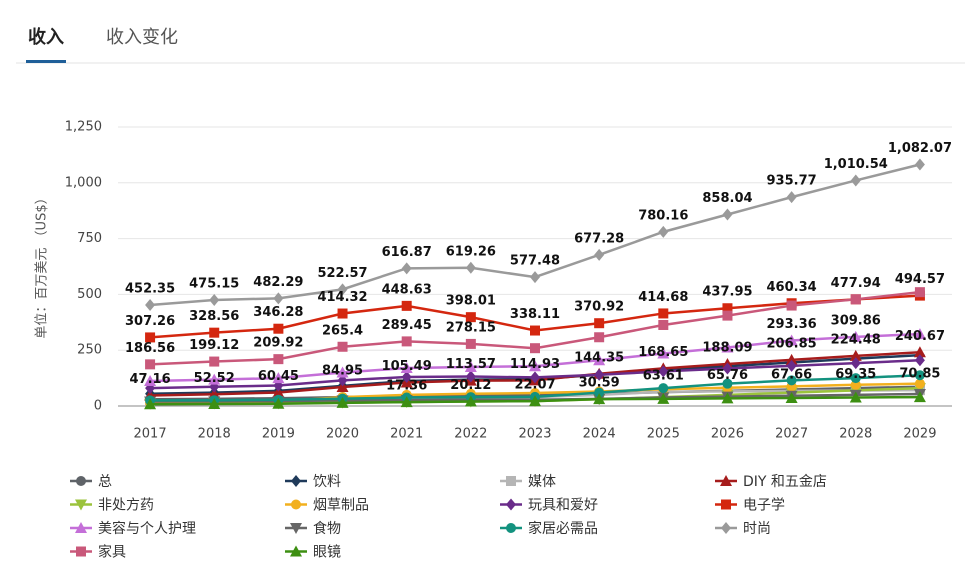  What do you see at coordinates (471, 327) in the screenshot?
I see `data-label: 278.15` at bounding box center [471, 327].